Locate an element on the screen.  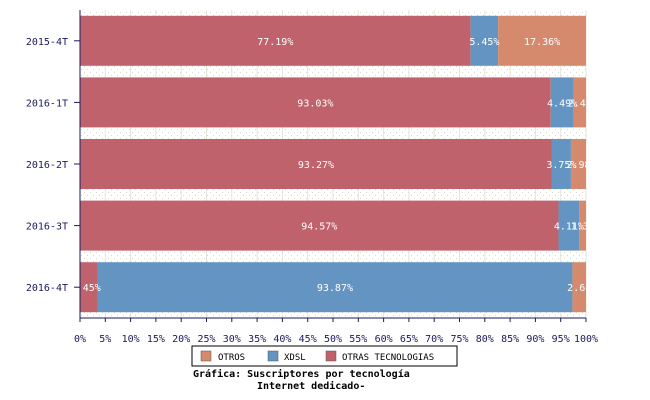
x-tick-label: 80% is located at coordinates (485, 339).